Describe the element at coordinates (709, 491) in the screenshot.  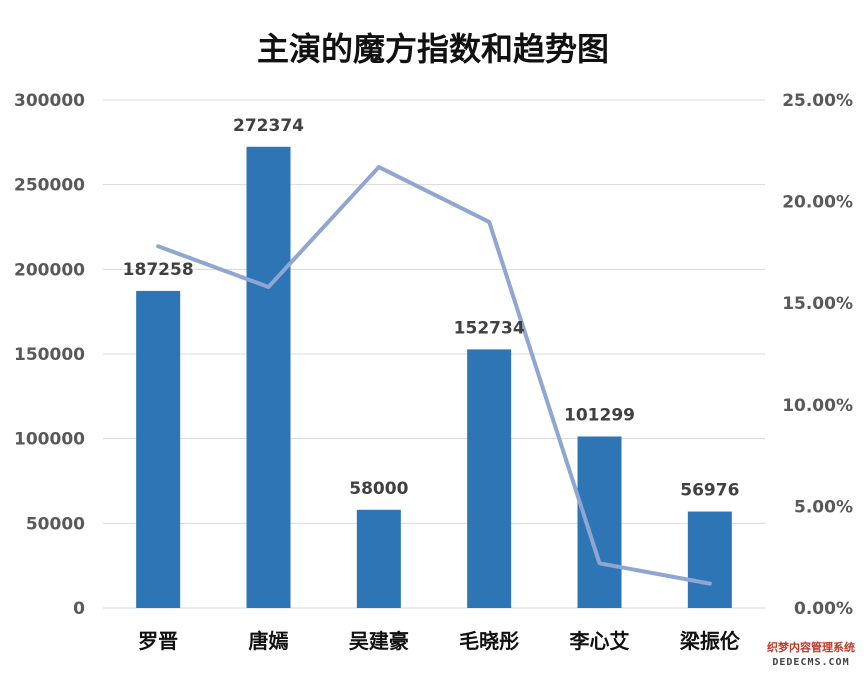
I see `bar-data-label: 56976` at that location.